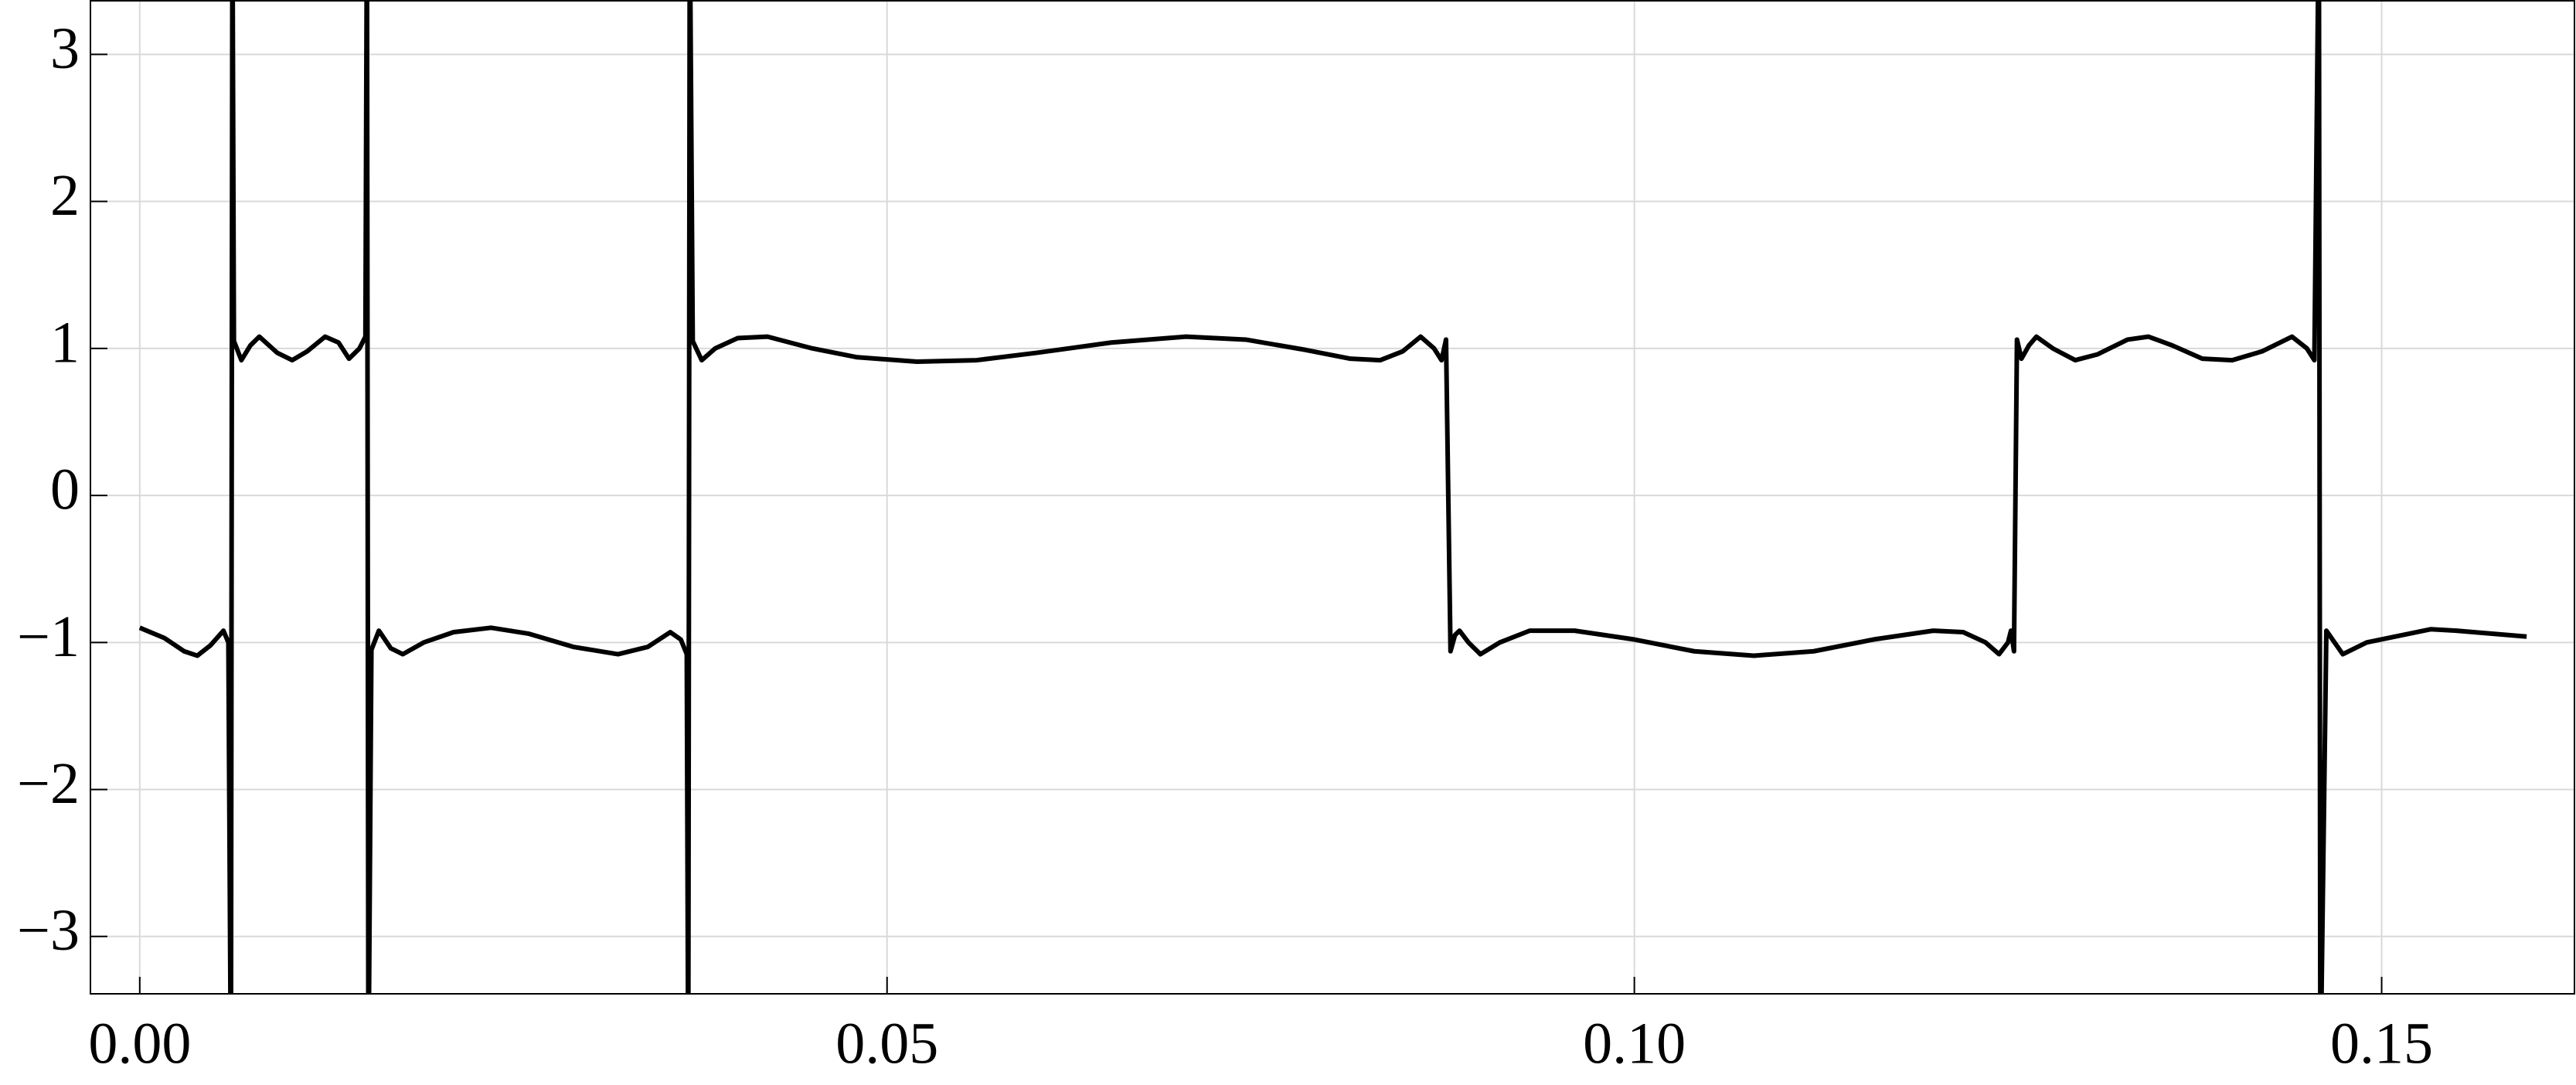 The height and width of the screenshot is (1085, 2576). I want to click on y-tick-label: 0, so click(65, 489).